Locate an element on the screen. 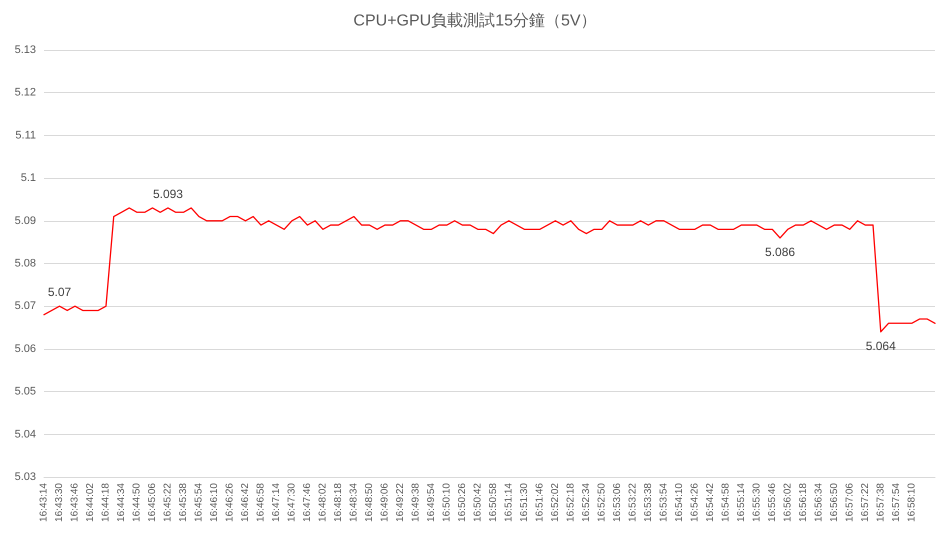  x-tick-label: 16:52:02 is located at coordinates (555, 502).